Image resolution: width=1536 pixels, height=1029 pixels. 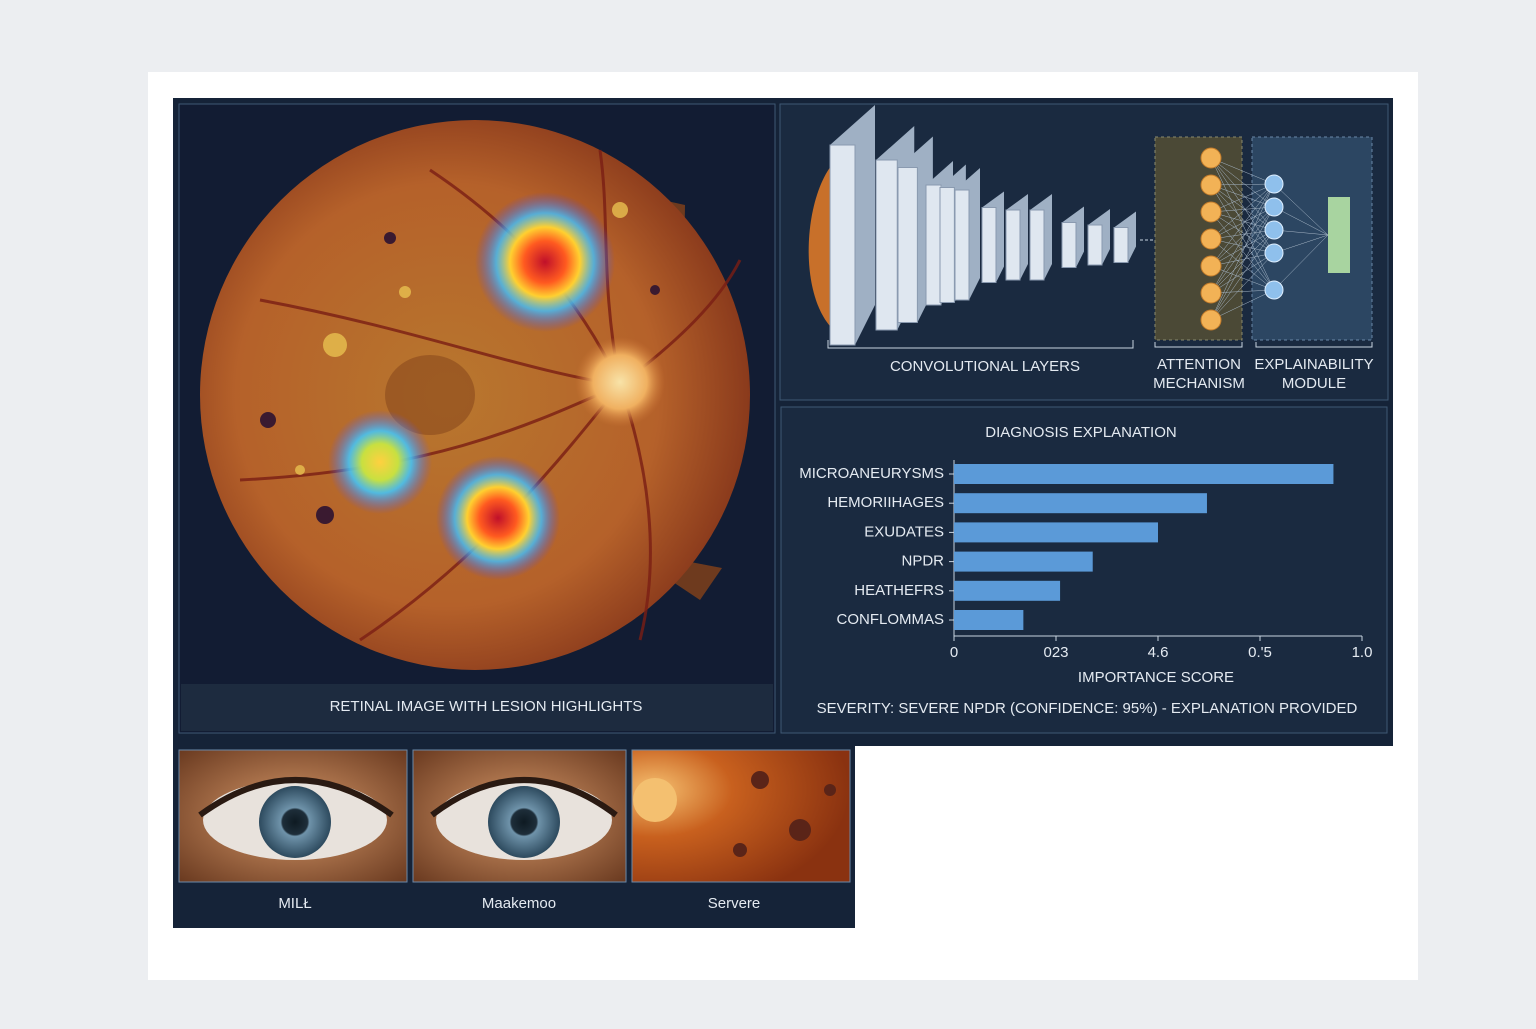 What do you see at coordinates (899, 590) in the screenshot?
I see `y-tick-label: HEATHEFRS` at bounding box center [899, 590].